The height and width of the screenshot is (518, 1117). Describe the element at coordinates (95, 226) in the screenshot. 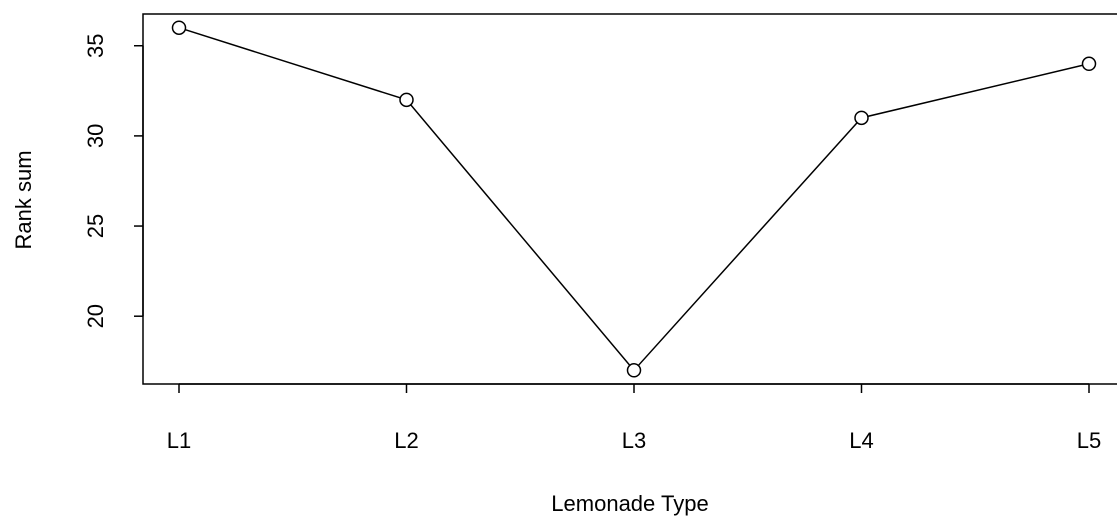

I see `y-tick-label: 25` at that location.